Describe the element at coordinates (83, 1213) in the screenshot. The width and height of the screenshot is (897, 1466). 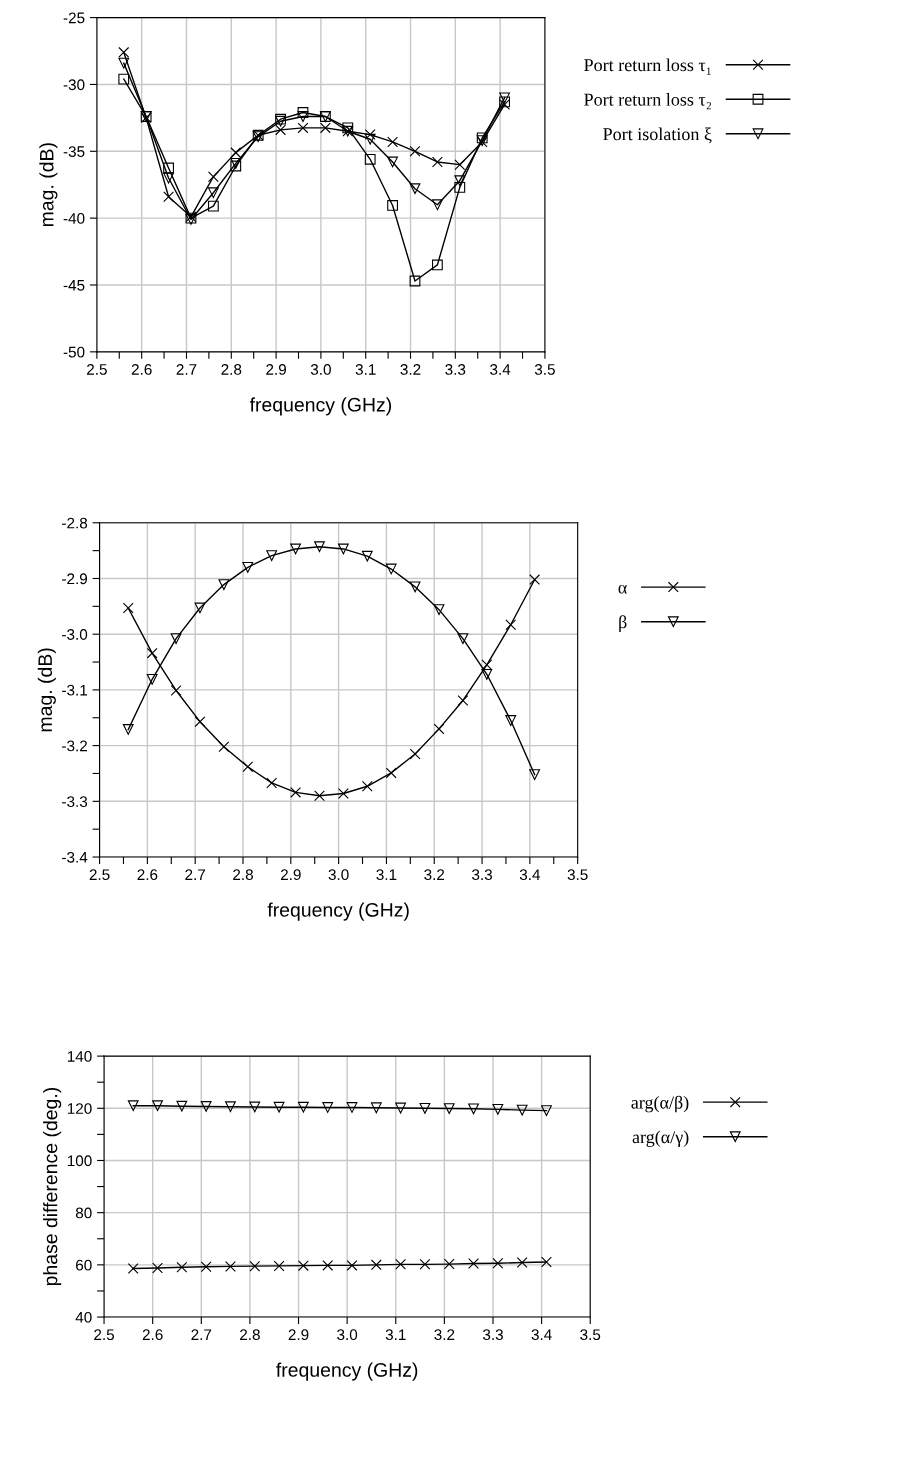
I see `y-tick-label: 80` at that location.